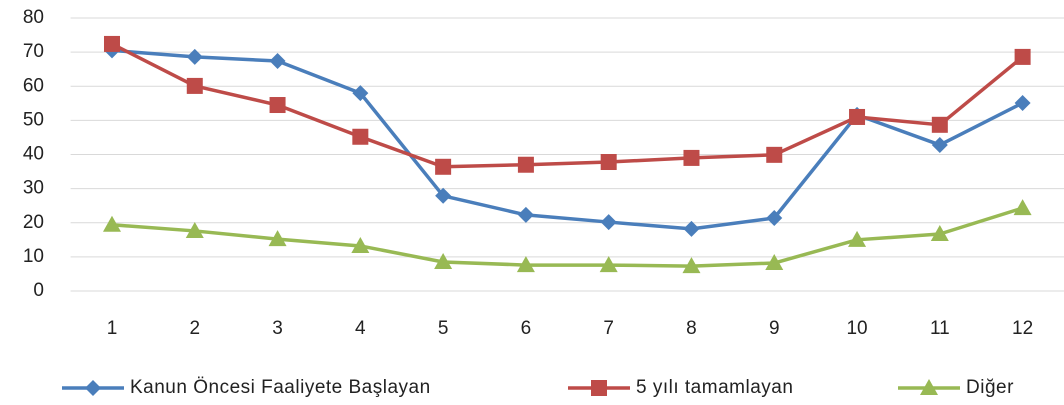 This screenshot has height=405, width=1064. What do you see at coordinates (38, 290) in the screenshot?
I see `y-tick-label: 0` at bounding box center [38, 290].